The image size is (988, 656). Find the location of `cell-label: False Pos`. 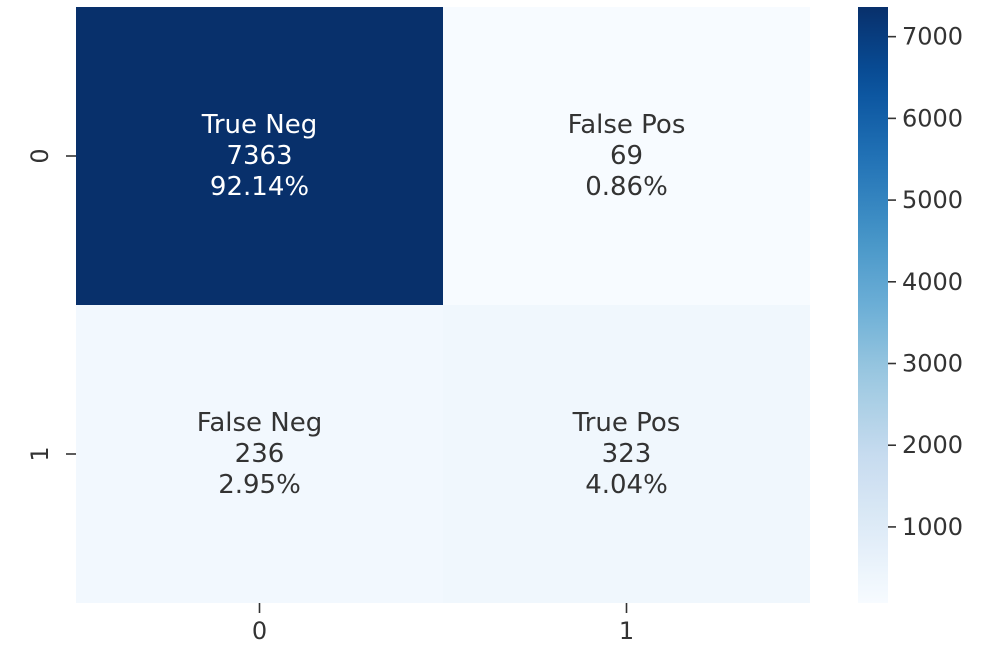

cell-label: False Pos is located at coordinates (627, 125).